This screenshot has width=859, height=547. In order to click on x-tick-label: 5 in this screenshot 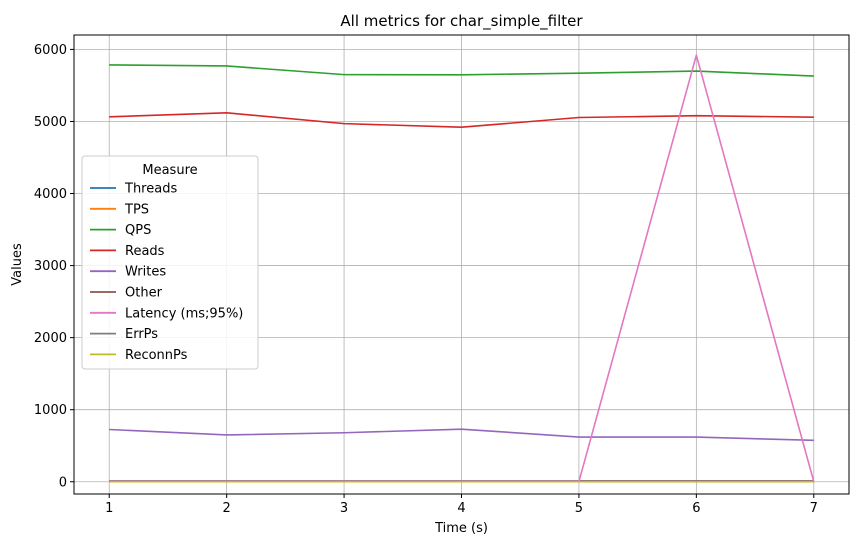, I will do `click(579, 508)`.